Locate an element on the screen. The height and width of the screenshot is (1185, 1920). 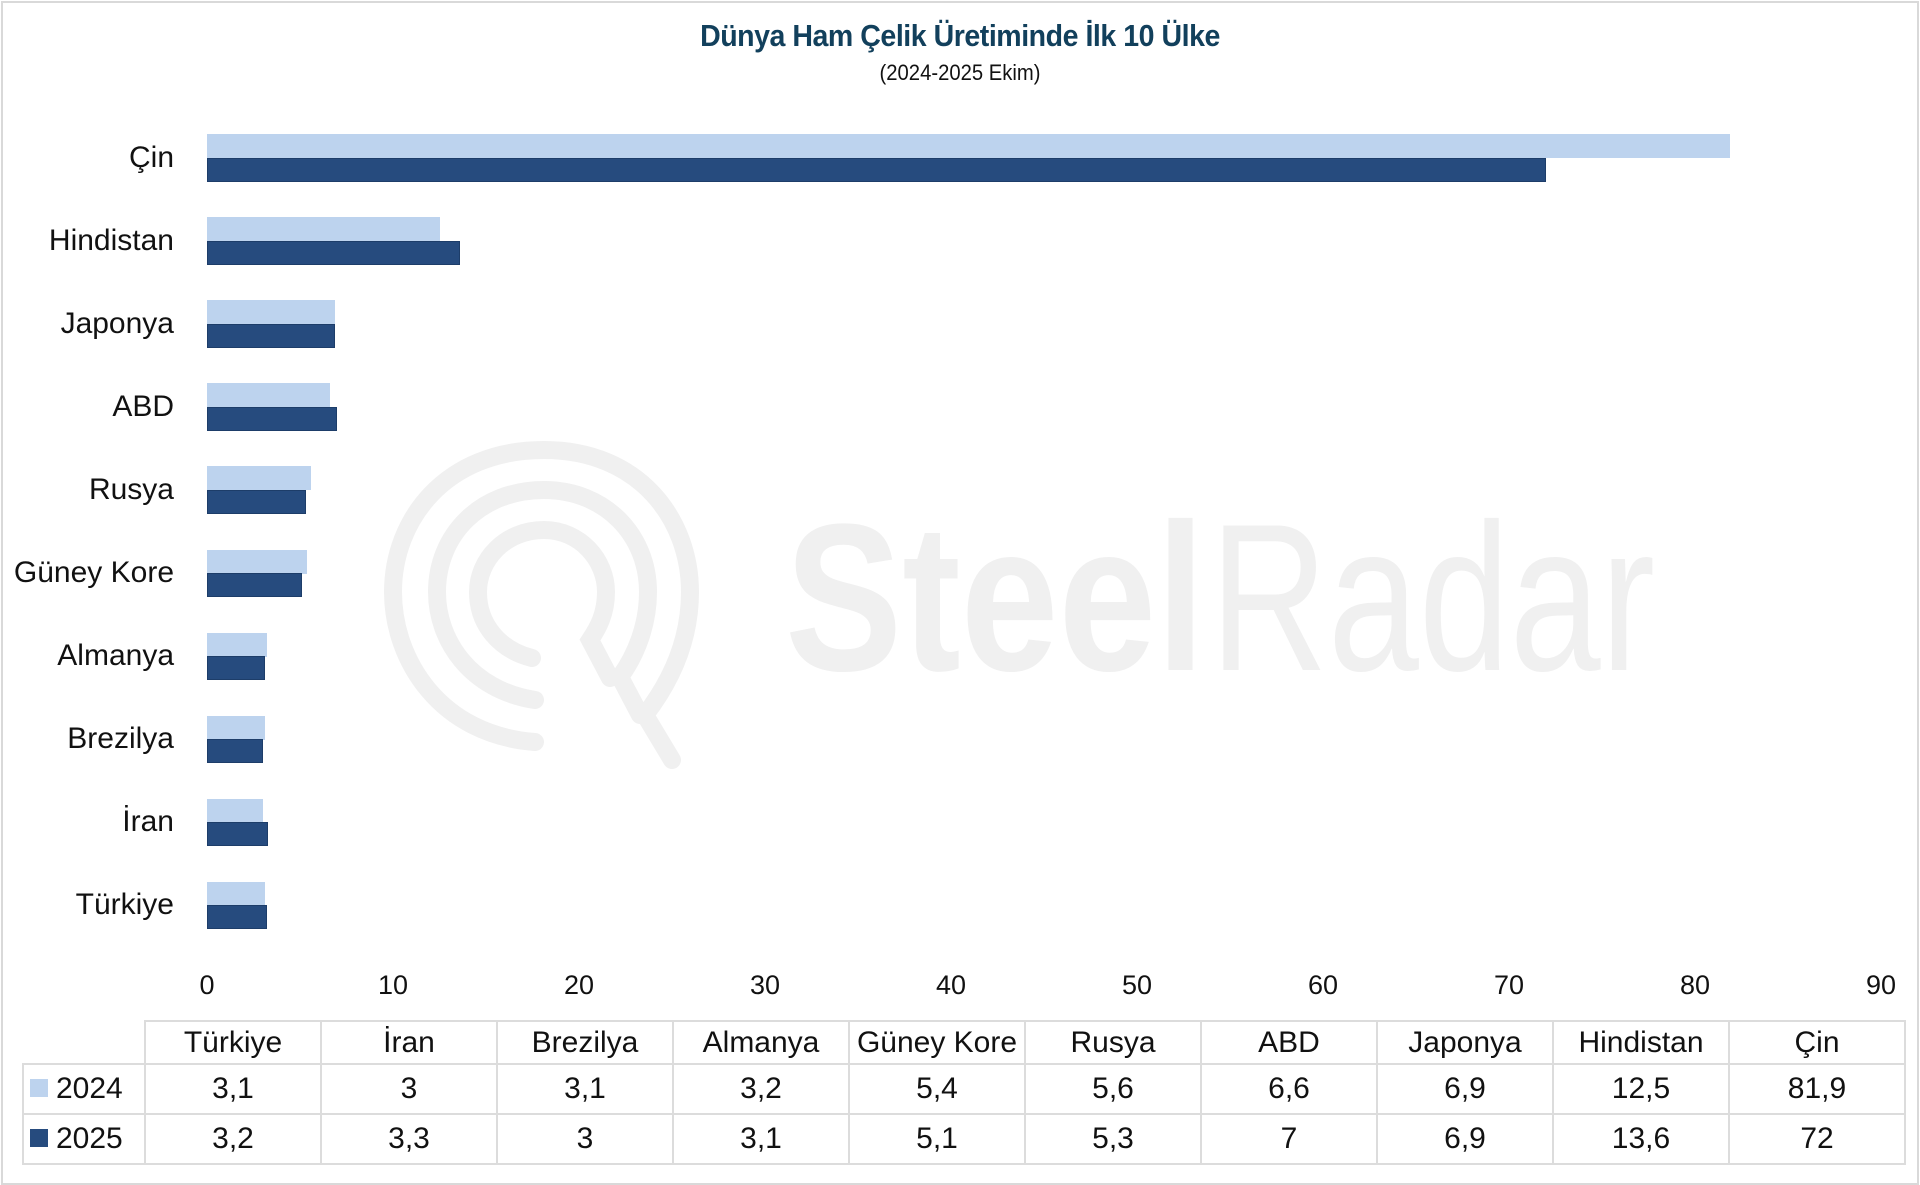
category-label: ABD is located at coordinates (143, 406).